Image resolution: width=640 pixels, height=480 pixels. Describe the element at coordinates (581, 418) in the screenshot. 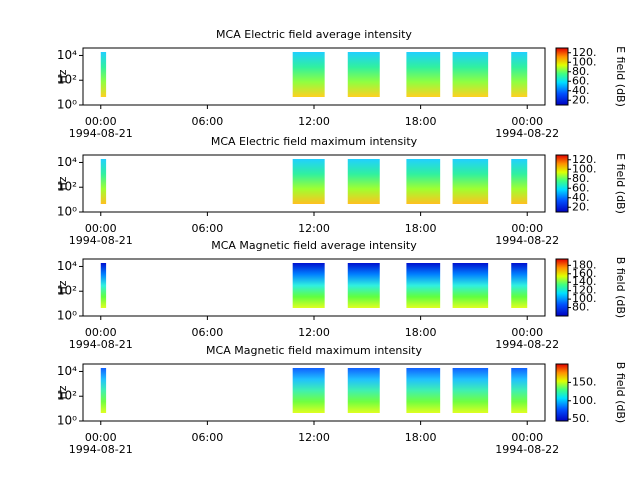

I see `colorbar-tick-label: 50.` at that location.